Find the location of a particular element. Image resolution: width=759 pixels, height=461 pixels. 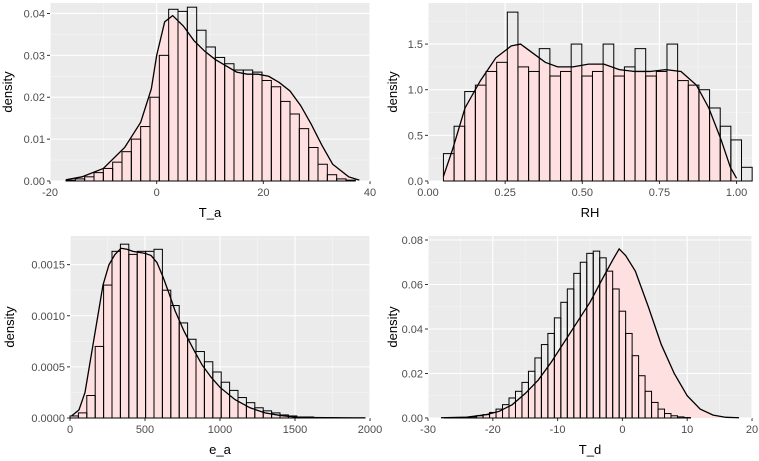

x-tick-label: 1500 is located at coordinates (295, 430).